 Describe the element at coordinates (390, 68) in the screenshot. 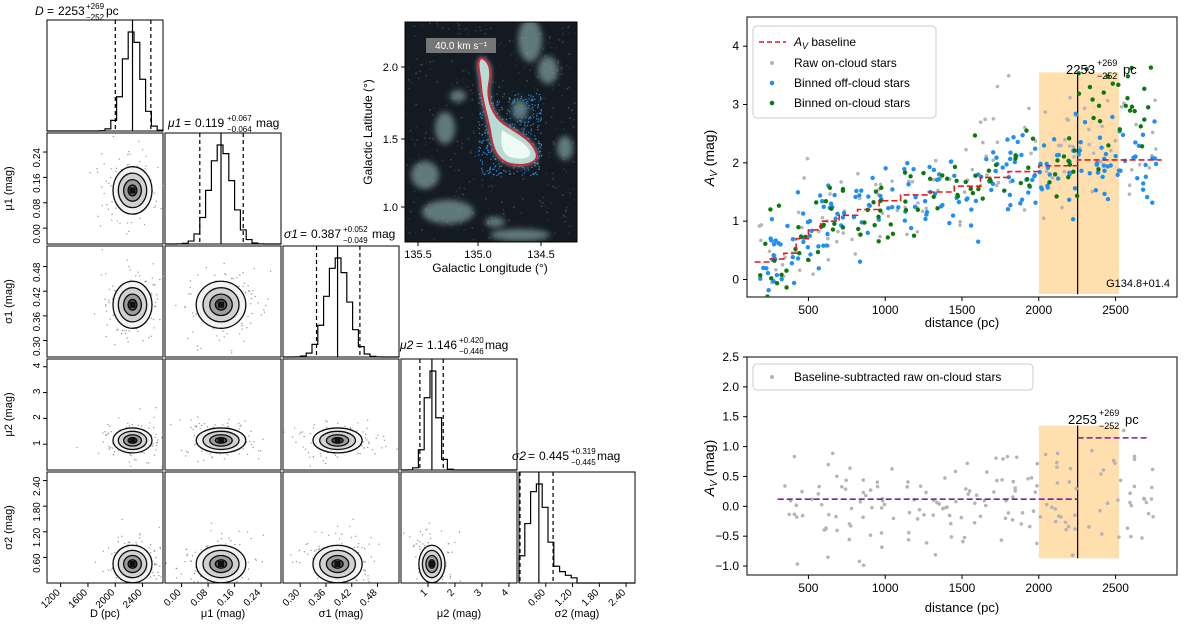

I see `map-ytick-label: 2.0` at that location.